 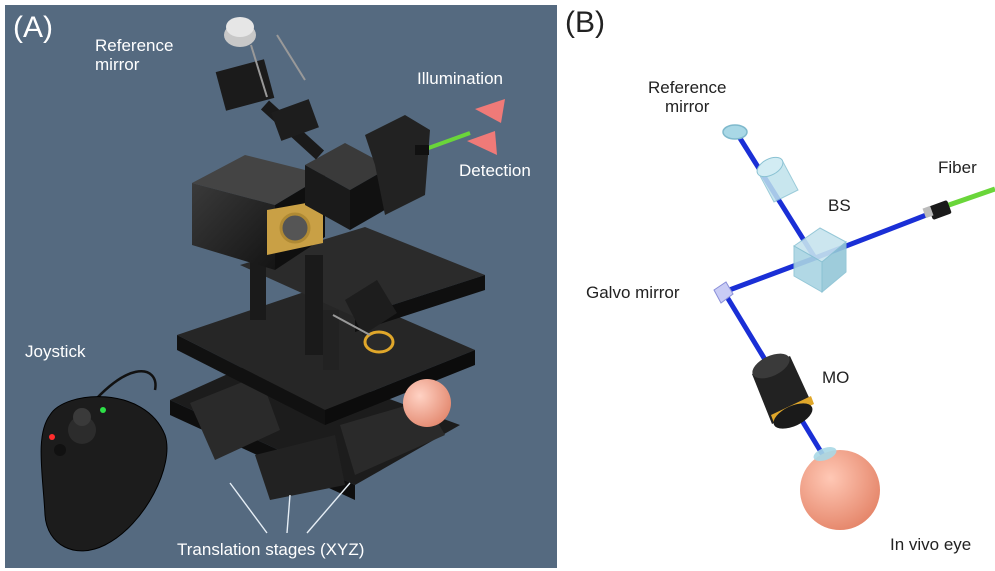 What do you see at coordinates (134, 55) in the screenshot?
I see `reference-mirror-label-a: Reference mirror` at bounding box center [134, 55].